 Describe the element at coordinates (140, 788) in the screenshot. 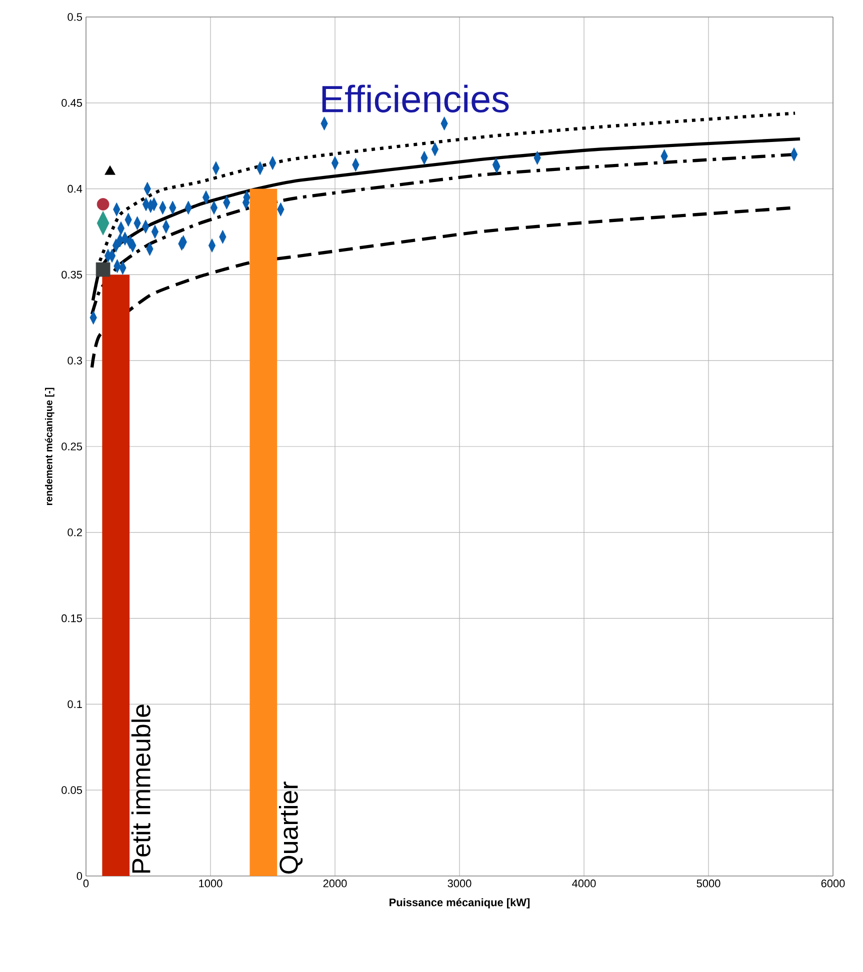

I see `text: Petit immeuble` at that location.